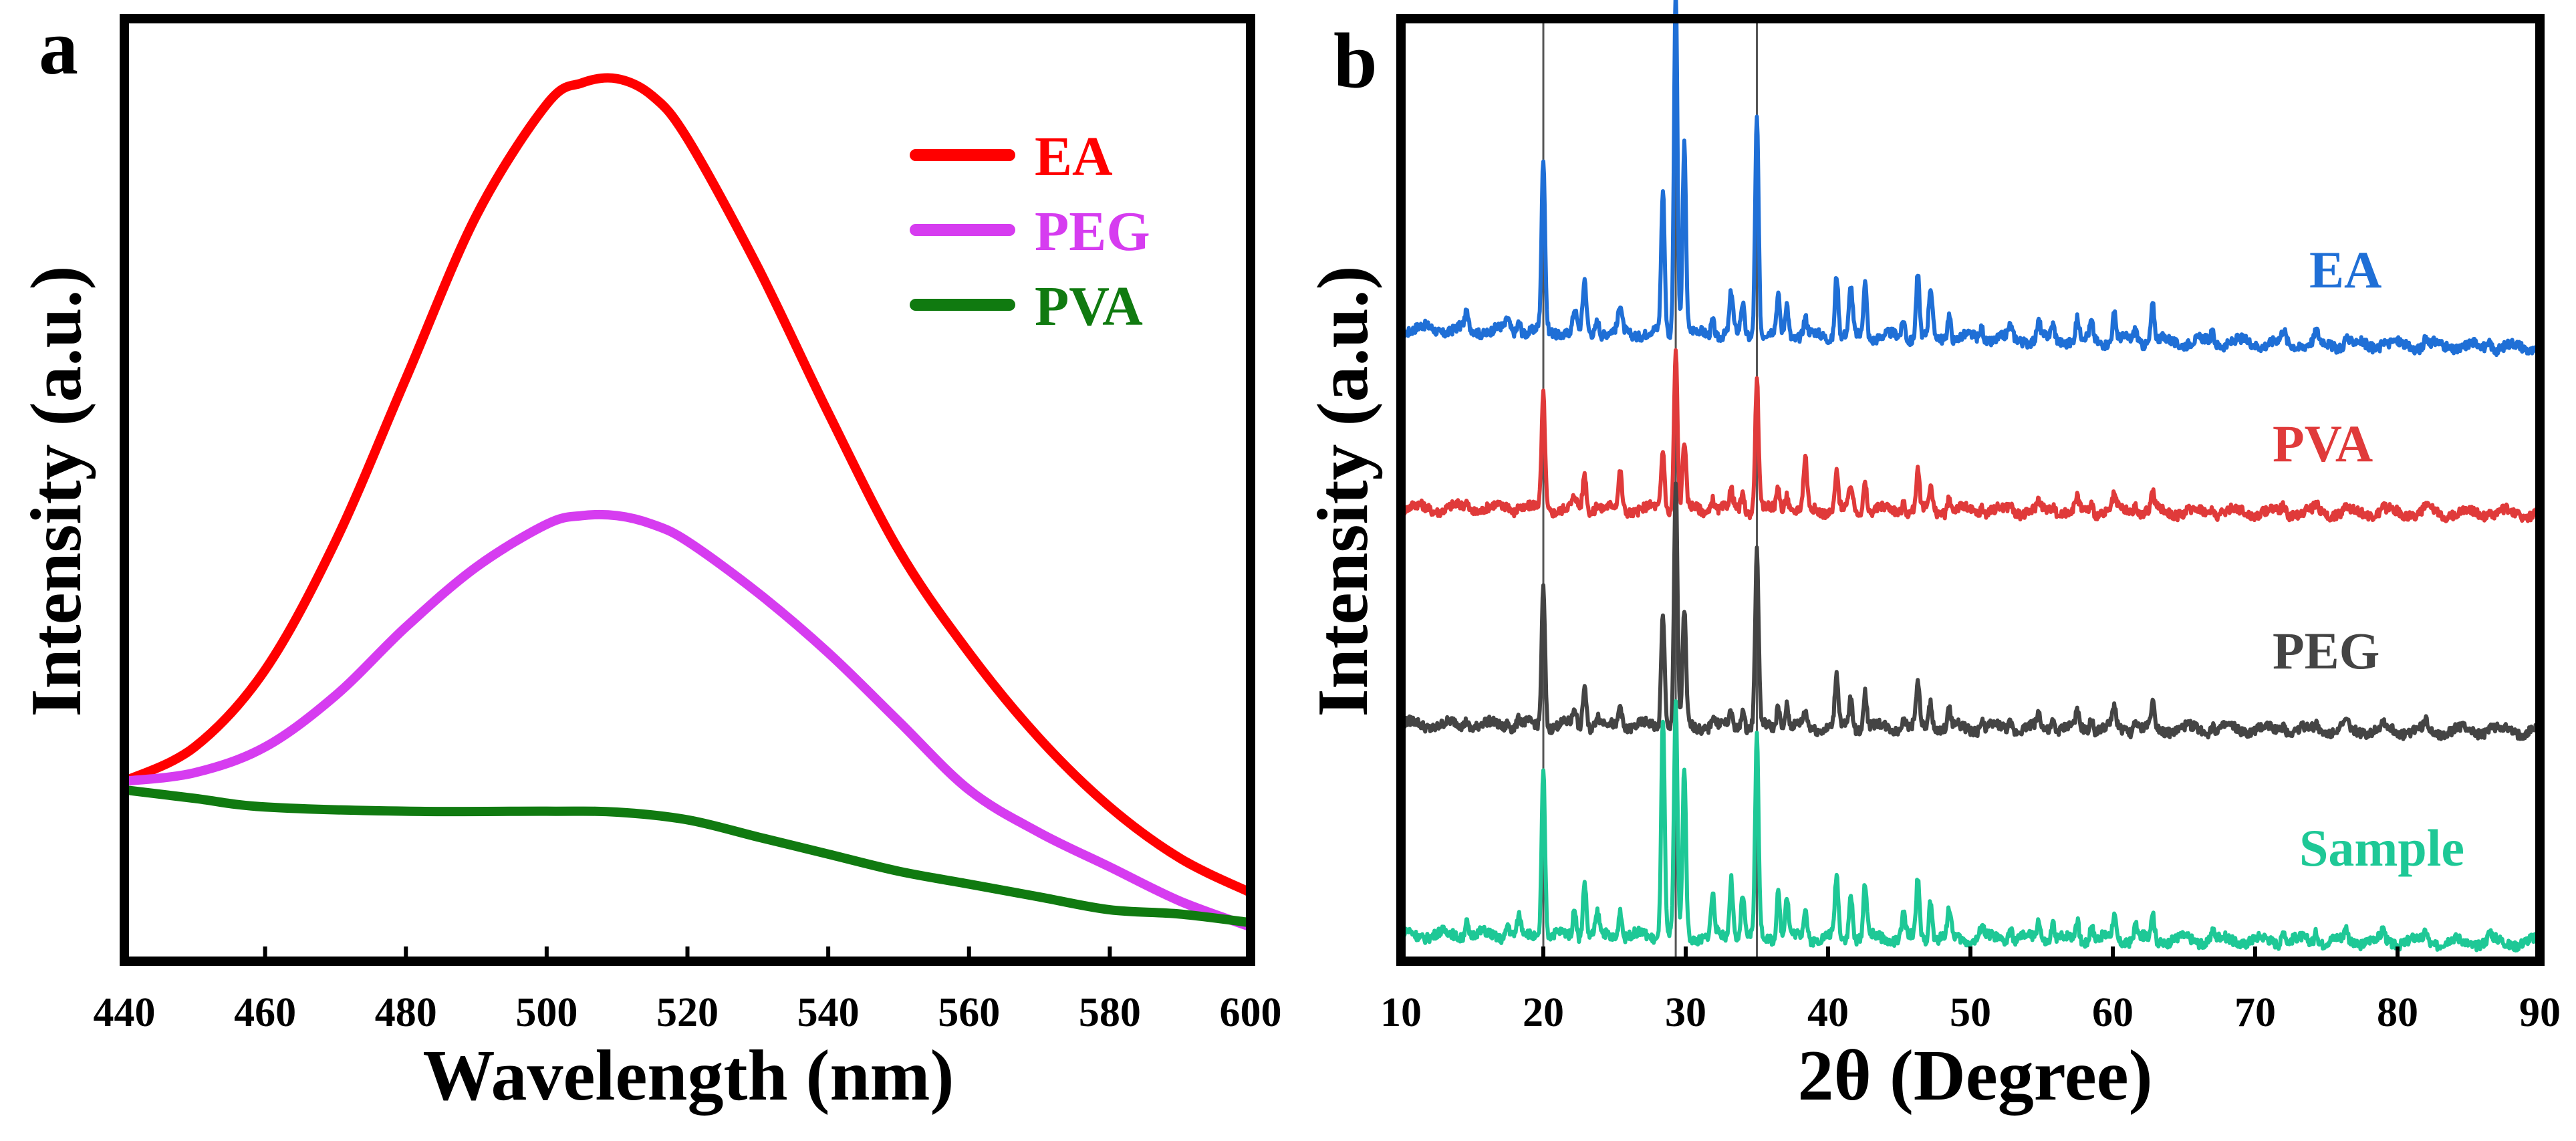 This screenshot has height=1141, width=2576. What do you see at coordinates (546, 1012) in the screenshot?
I see `x-tick-label: 500` at bounding box center [546, 1012].